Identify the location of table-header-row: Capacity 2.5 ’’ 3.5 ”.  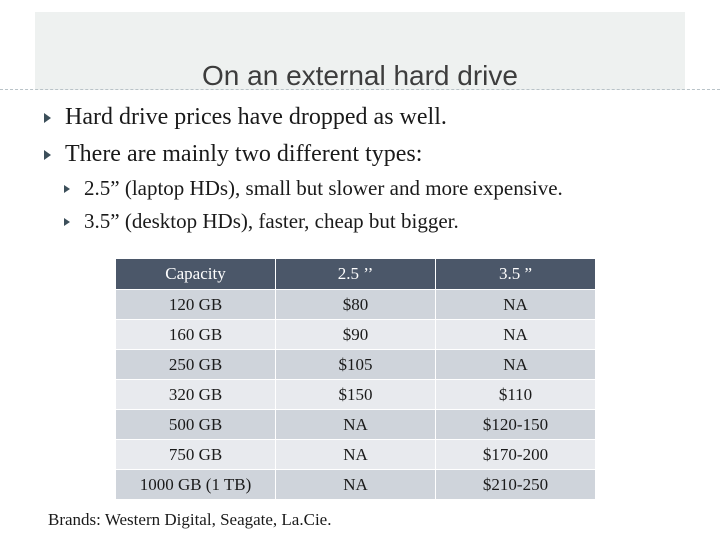
(355, 274).